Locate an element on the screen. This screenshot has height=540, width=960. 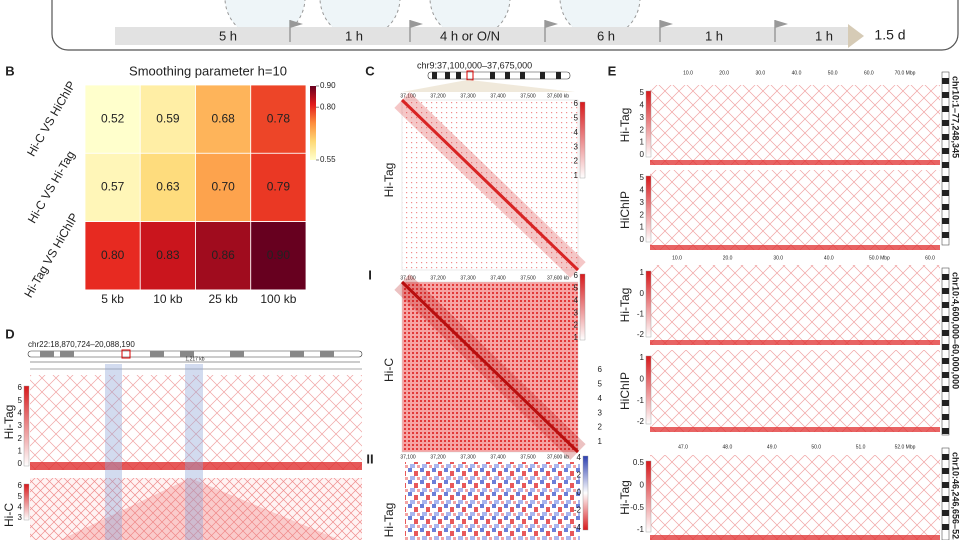
axis-label: 20.0 is located at coordinates (724, 73).